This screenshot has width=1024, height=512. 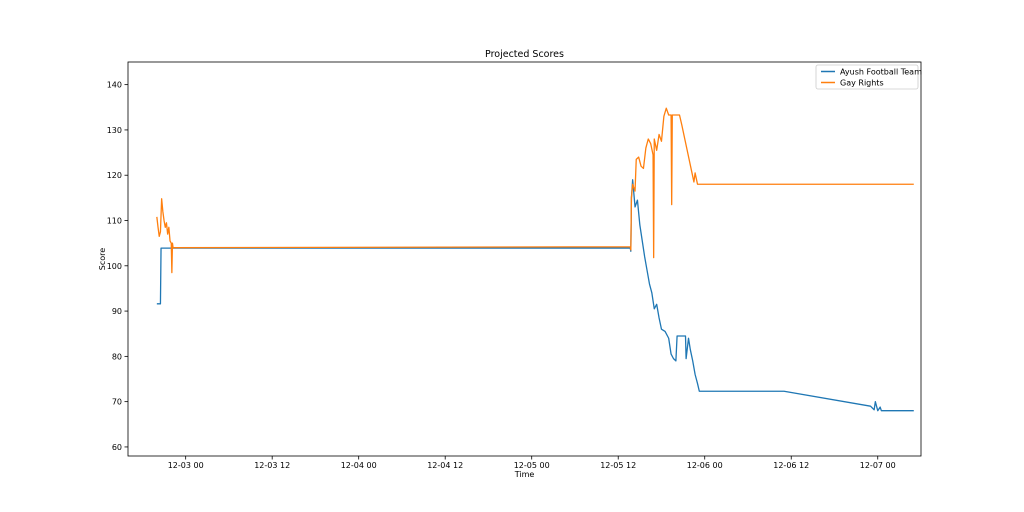 I want to click on x-axis-label: Time, so click(x=524, y=474).